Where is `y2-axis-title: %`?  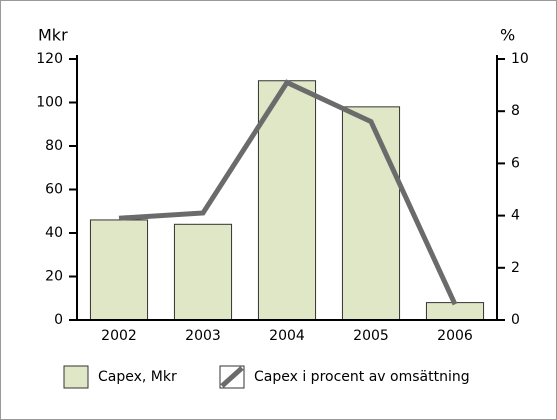 y2-axis-title: % is located at coordinates (507, 35).